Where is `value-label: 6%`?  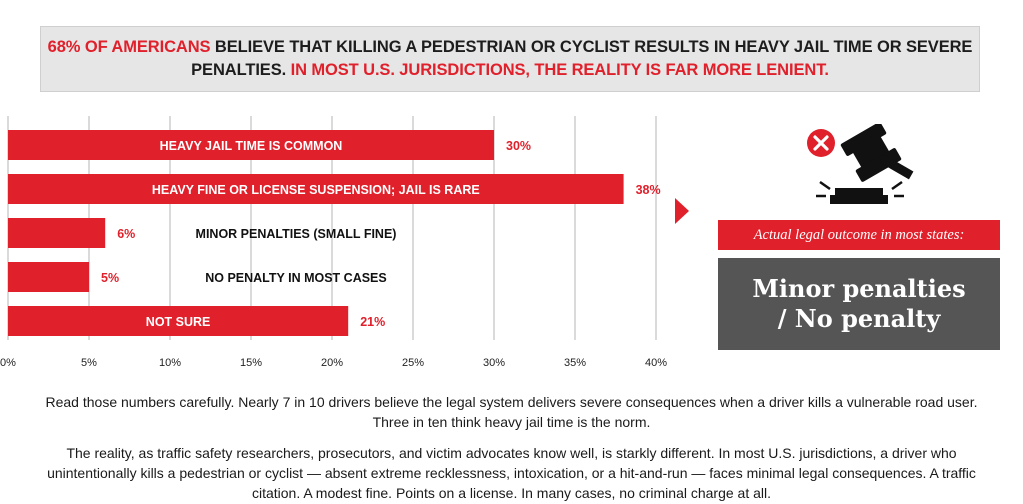 value-label: 6% is located at coordinates (126, 234).